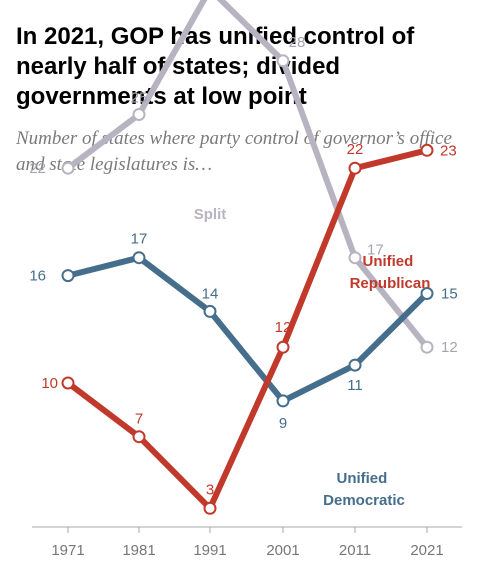 This screenshot has width=488, height=575. What do you see at coordinates (355, 258) in the screenshot?
I see `point-split-2011` at bounding box center [355, 258].